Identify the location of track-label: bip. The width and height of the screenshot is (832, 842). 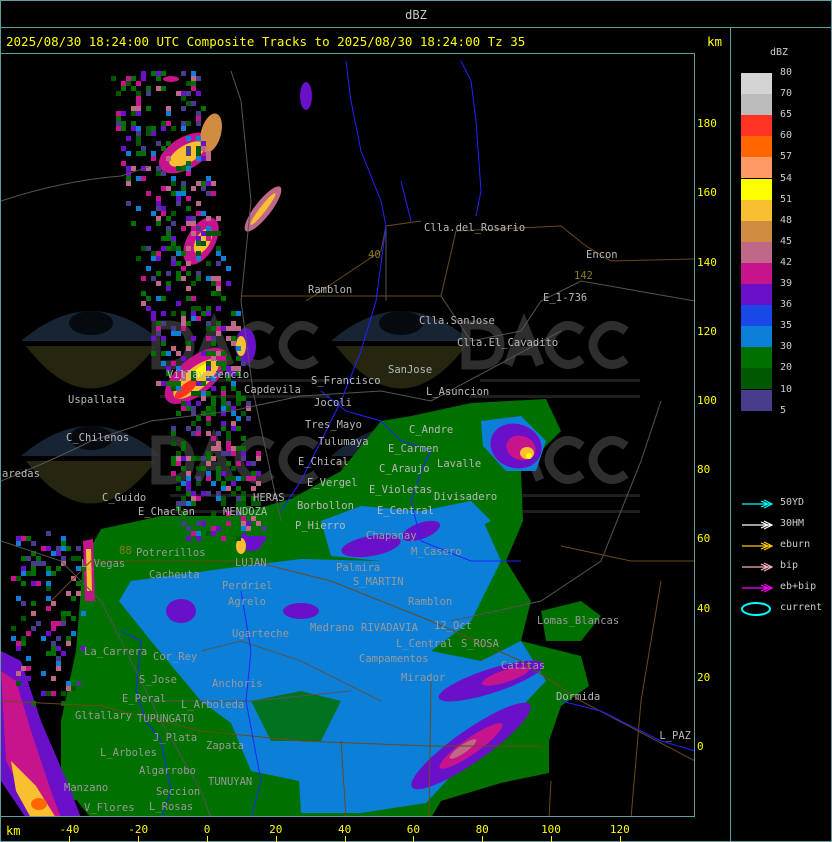
(789, 565).